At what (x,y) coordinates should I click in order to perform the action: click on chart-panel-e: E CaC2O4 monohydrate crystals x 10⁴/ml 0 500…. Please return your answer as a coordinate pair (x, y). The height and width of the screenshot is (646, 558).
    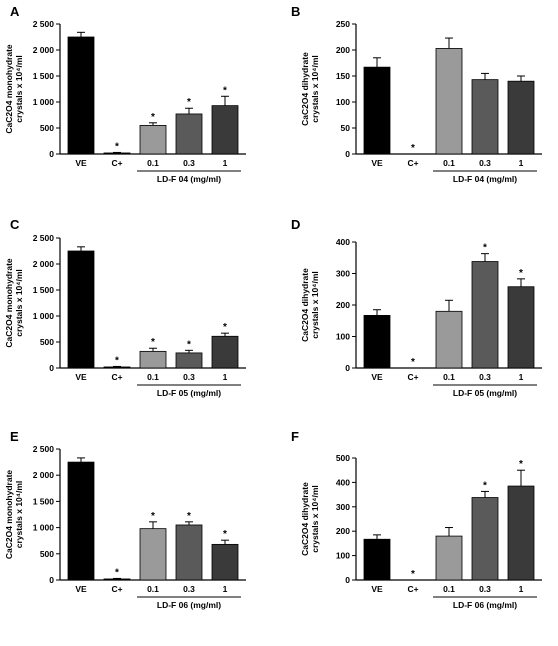
    Looking at the image, I should click on (125, 519).